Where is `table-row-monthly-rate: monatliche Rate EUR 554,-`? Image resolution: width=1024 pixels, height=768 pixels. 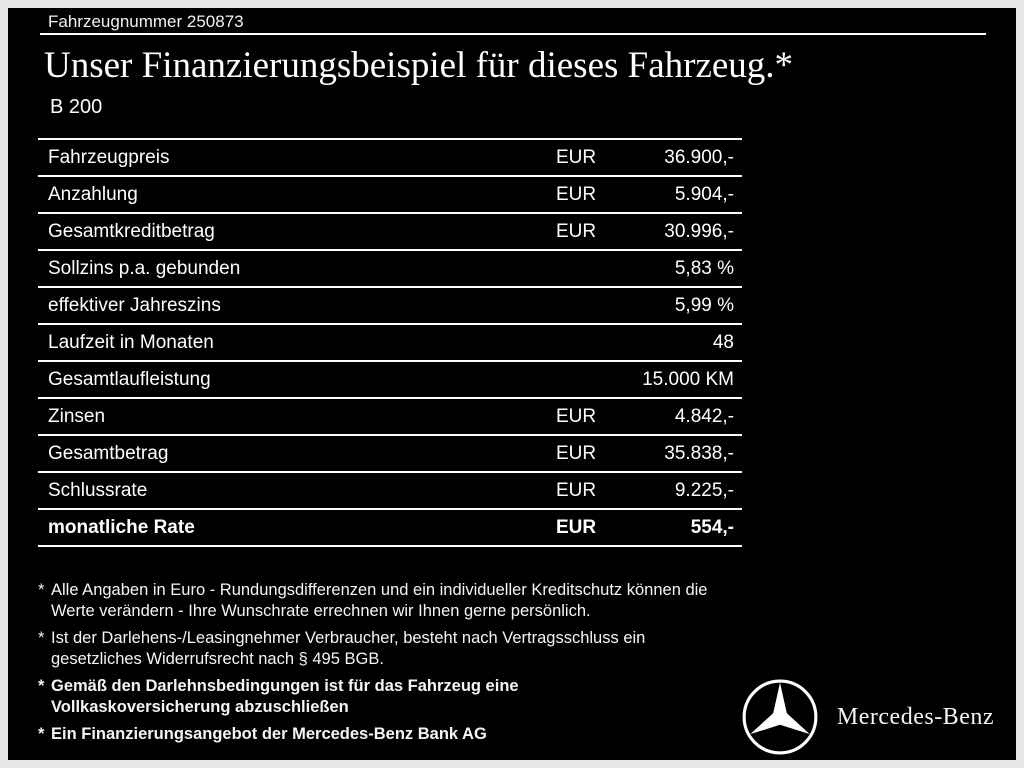 table-row-monthly-rate: monatliche Rate EUR 554,- is located at coordinates (390, 528).